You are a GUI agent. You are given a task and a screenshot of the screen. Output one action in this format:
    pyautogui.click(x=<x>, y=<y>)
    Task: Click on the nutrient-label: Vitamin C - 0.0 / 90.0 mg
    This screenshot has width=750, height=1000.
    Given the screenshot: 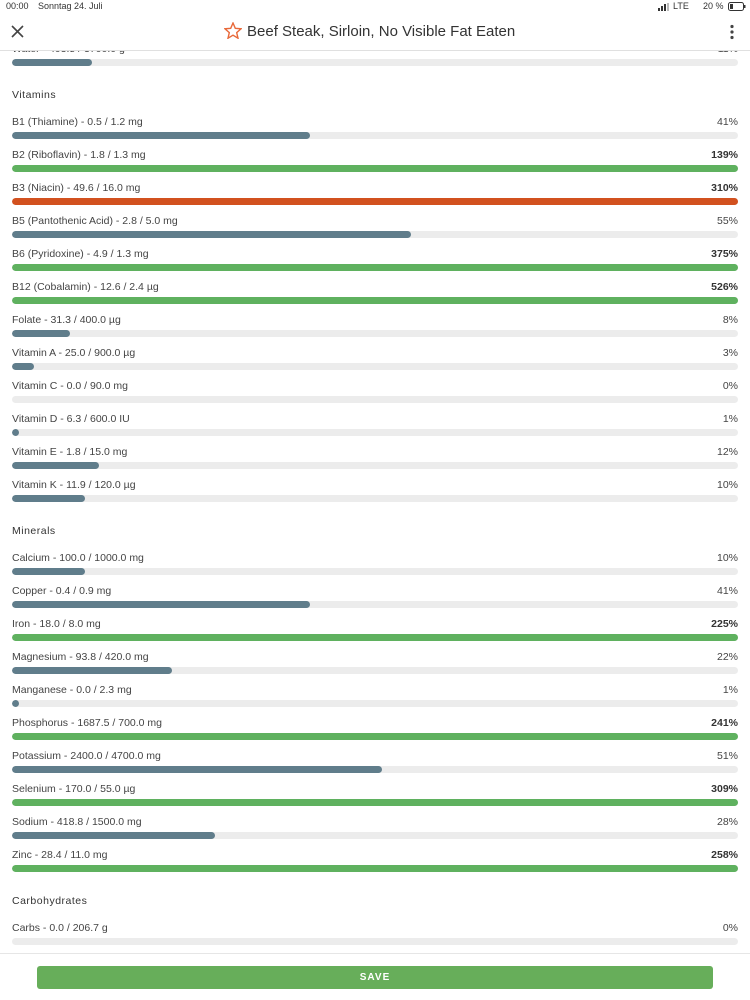 What is the action you would take?
    pyautogui.click(x=70, y=386)
    